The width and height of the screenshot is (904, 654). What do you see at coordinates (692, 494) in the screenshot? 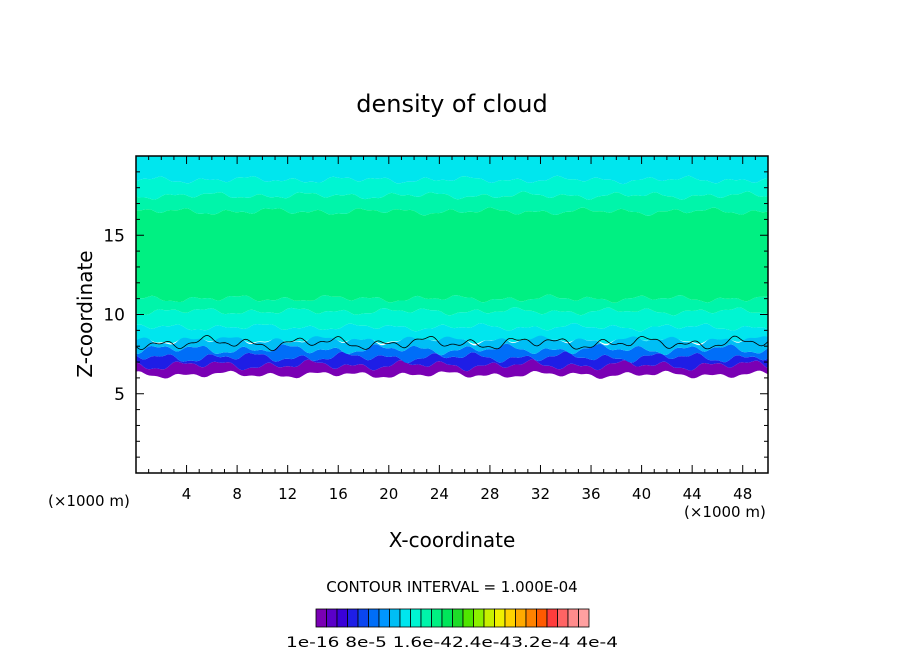
I see `x-tick-label: 44` at bounding box center [692, 494].